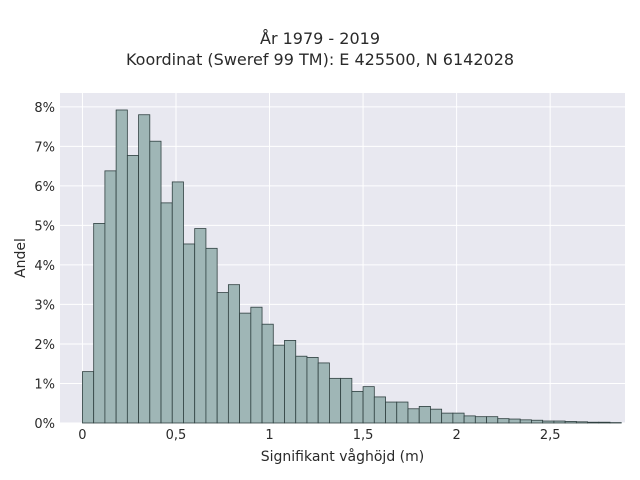 This screenshot has height=480, width=640. I want to click on y-tick-label: 7%, so click(44, 147).